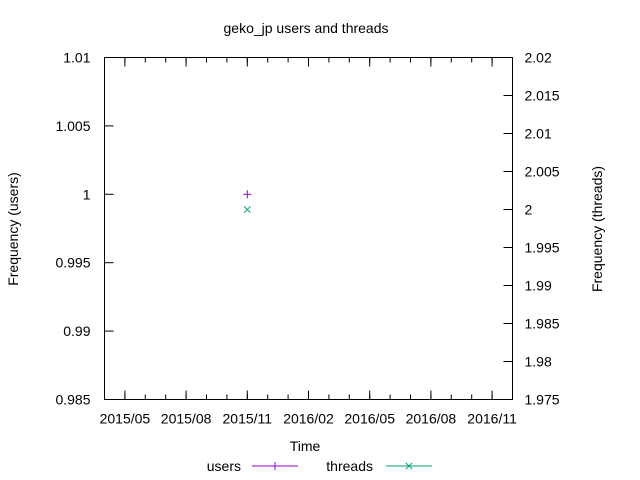 The image size is (640, 480). What do you see at coordinates (186, 419) in the screenshot?
I see `x-tick-label: 2015/08` at bounding box center [186, 419].